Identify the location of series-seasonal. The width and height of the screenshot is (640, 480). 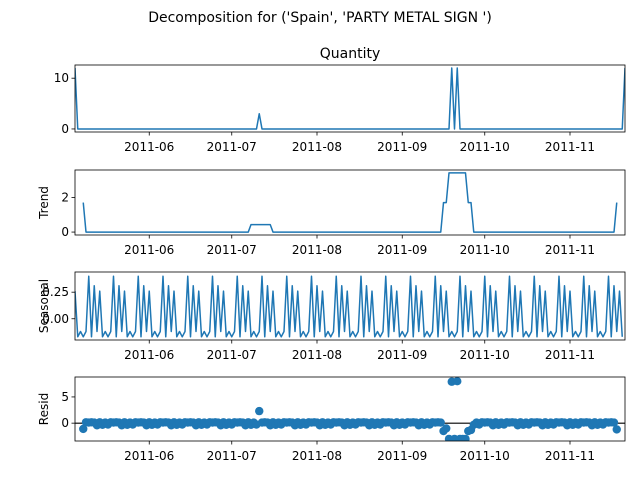
(349, 306).